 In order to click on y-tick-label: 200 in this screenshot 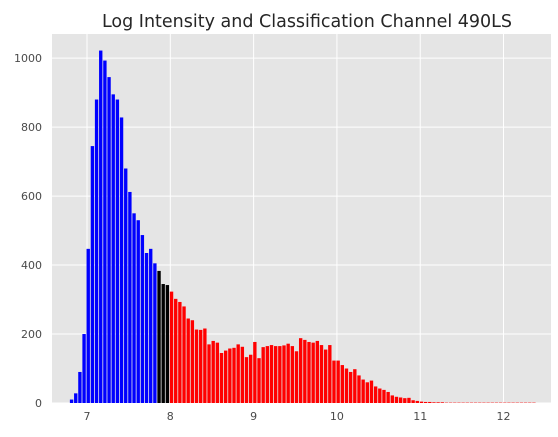, I will do `click(31, 334)`.